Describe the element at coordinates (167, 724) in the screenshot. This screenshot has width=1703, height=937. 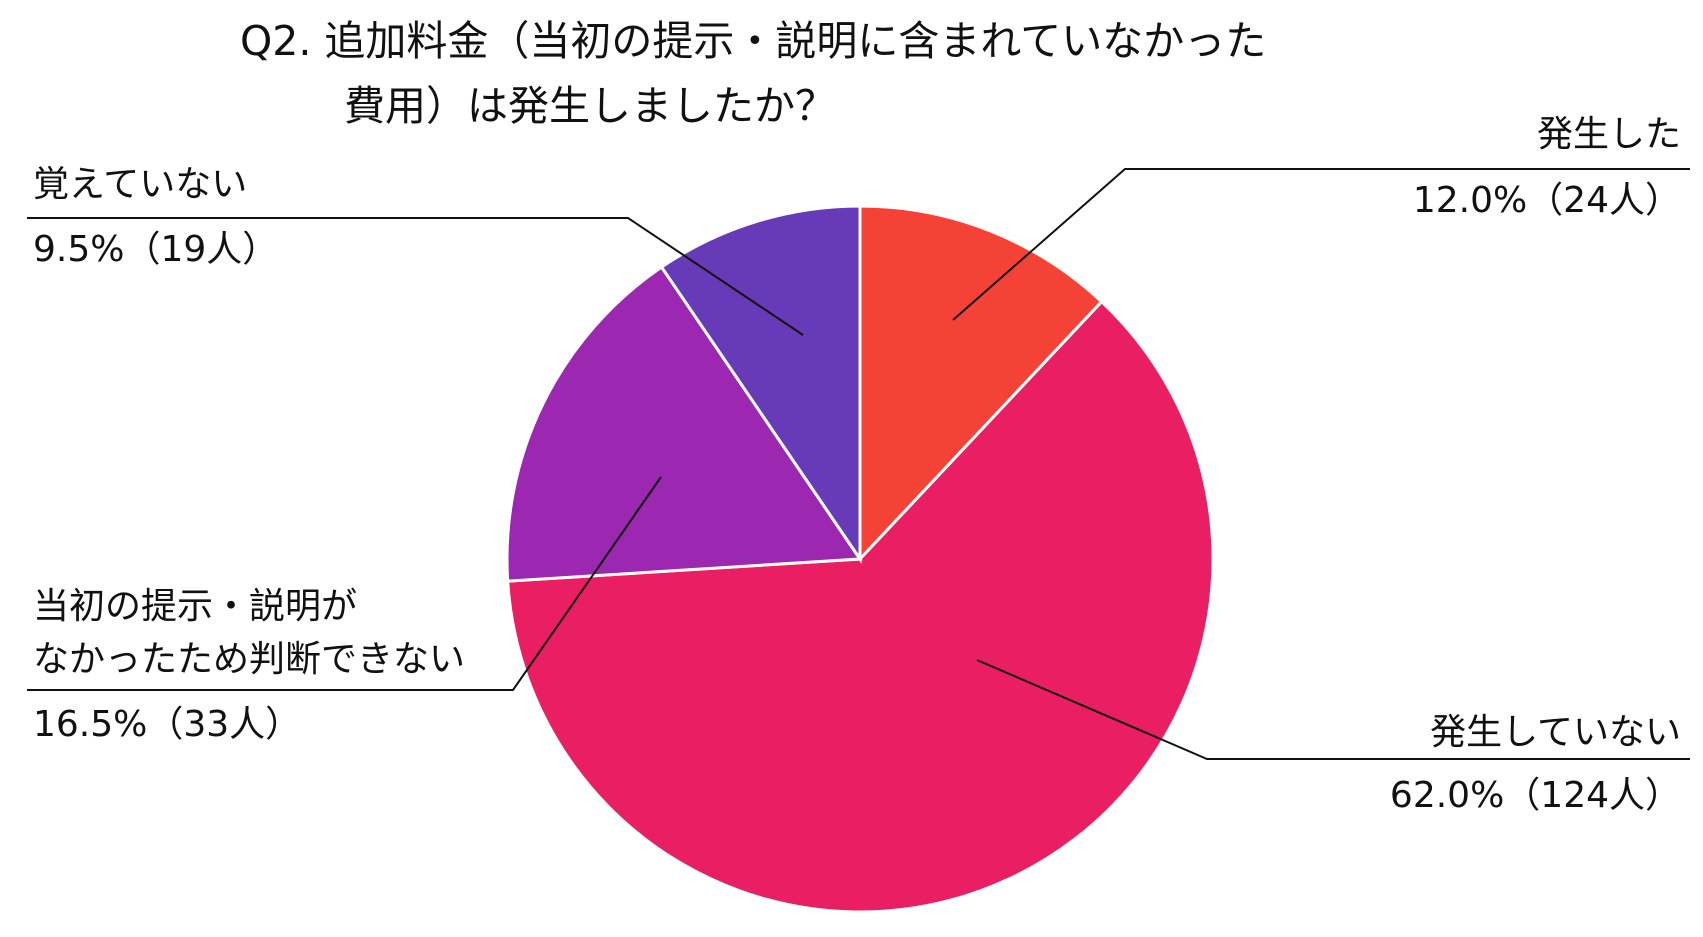
I see `value-label: 16.5%（33人）` at that location.